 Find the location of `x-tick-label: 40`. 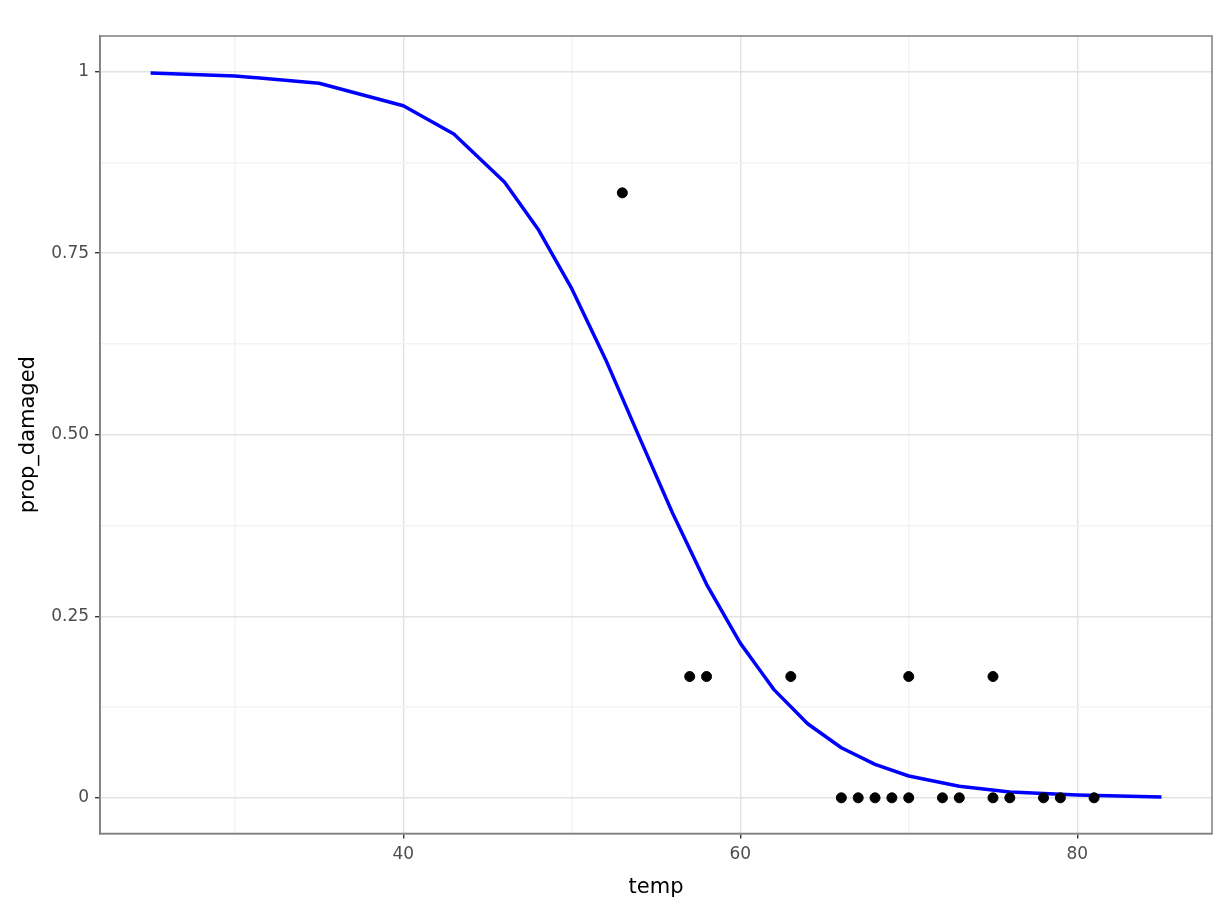

x-tick-label: 40 is located at coordinates (403, 853).